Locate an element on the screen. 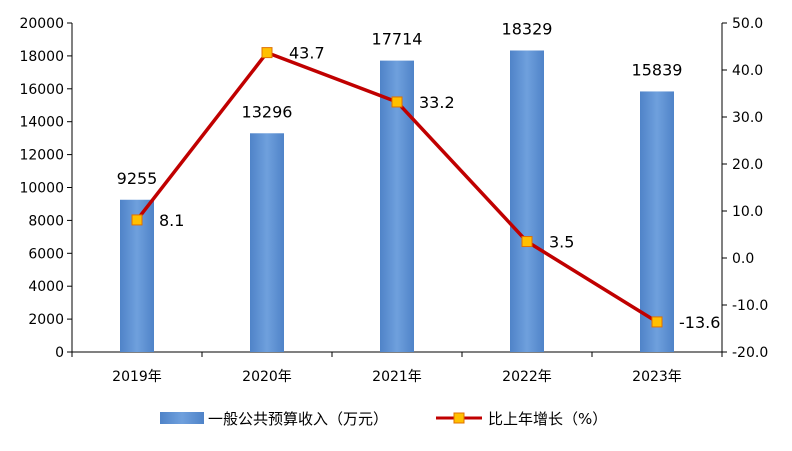  y-left-tick-label: 10000 is located at coordinates (41, 189).